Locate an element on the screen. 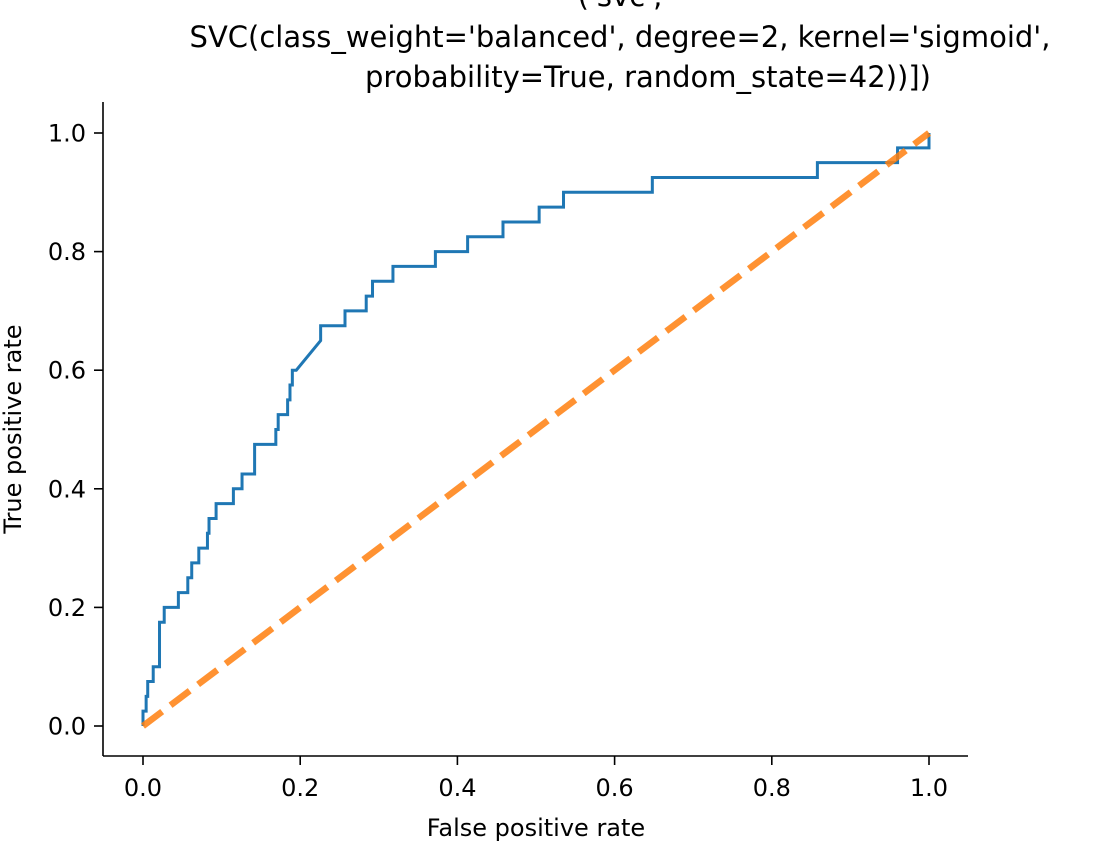  x-ticks: 0.0 0.2 0.4 0.6 0.8 1.0 is located at coordinates (536, 779).